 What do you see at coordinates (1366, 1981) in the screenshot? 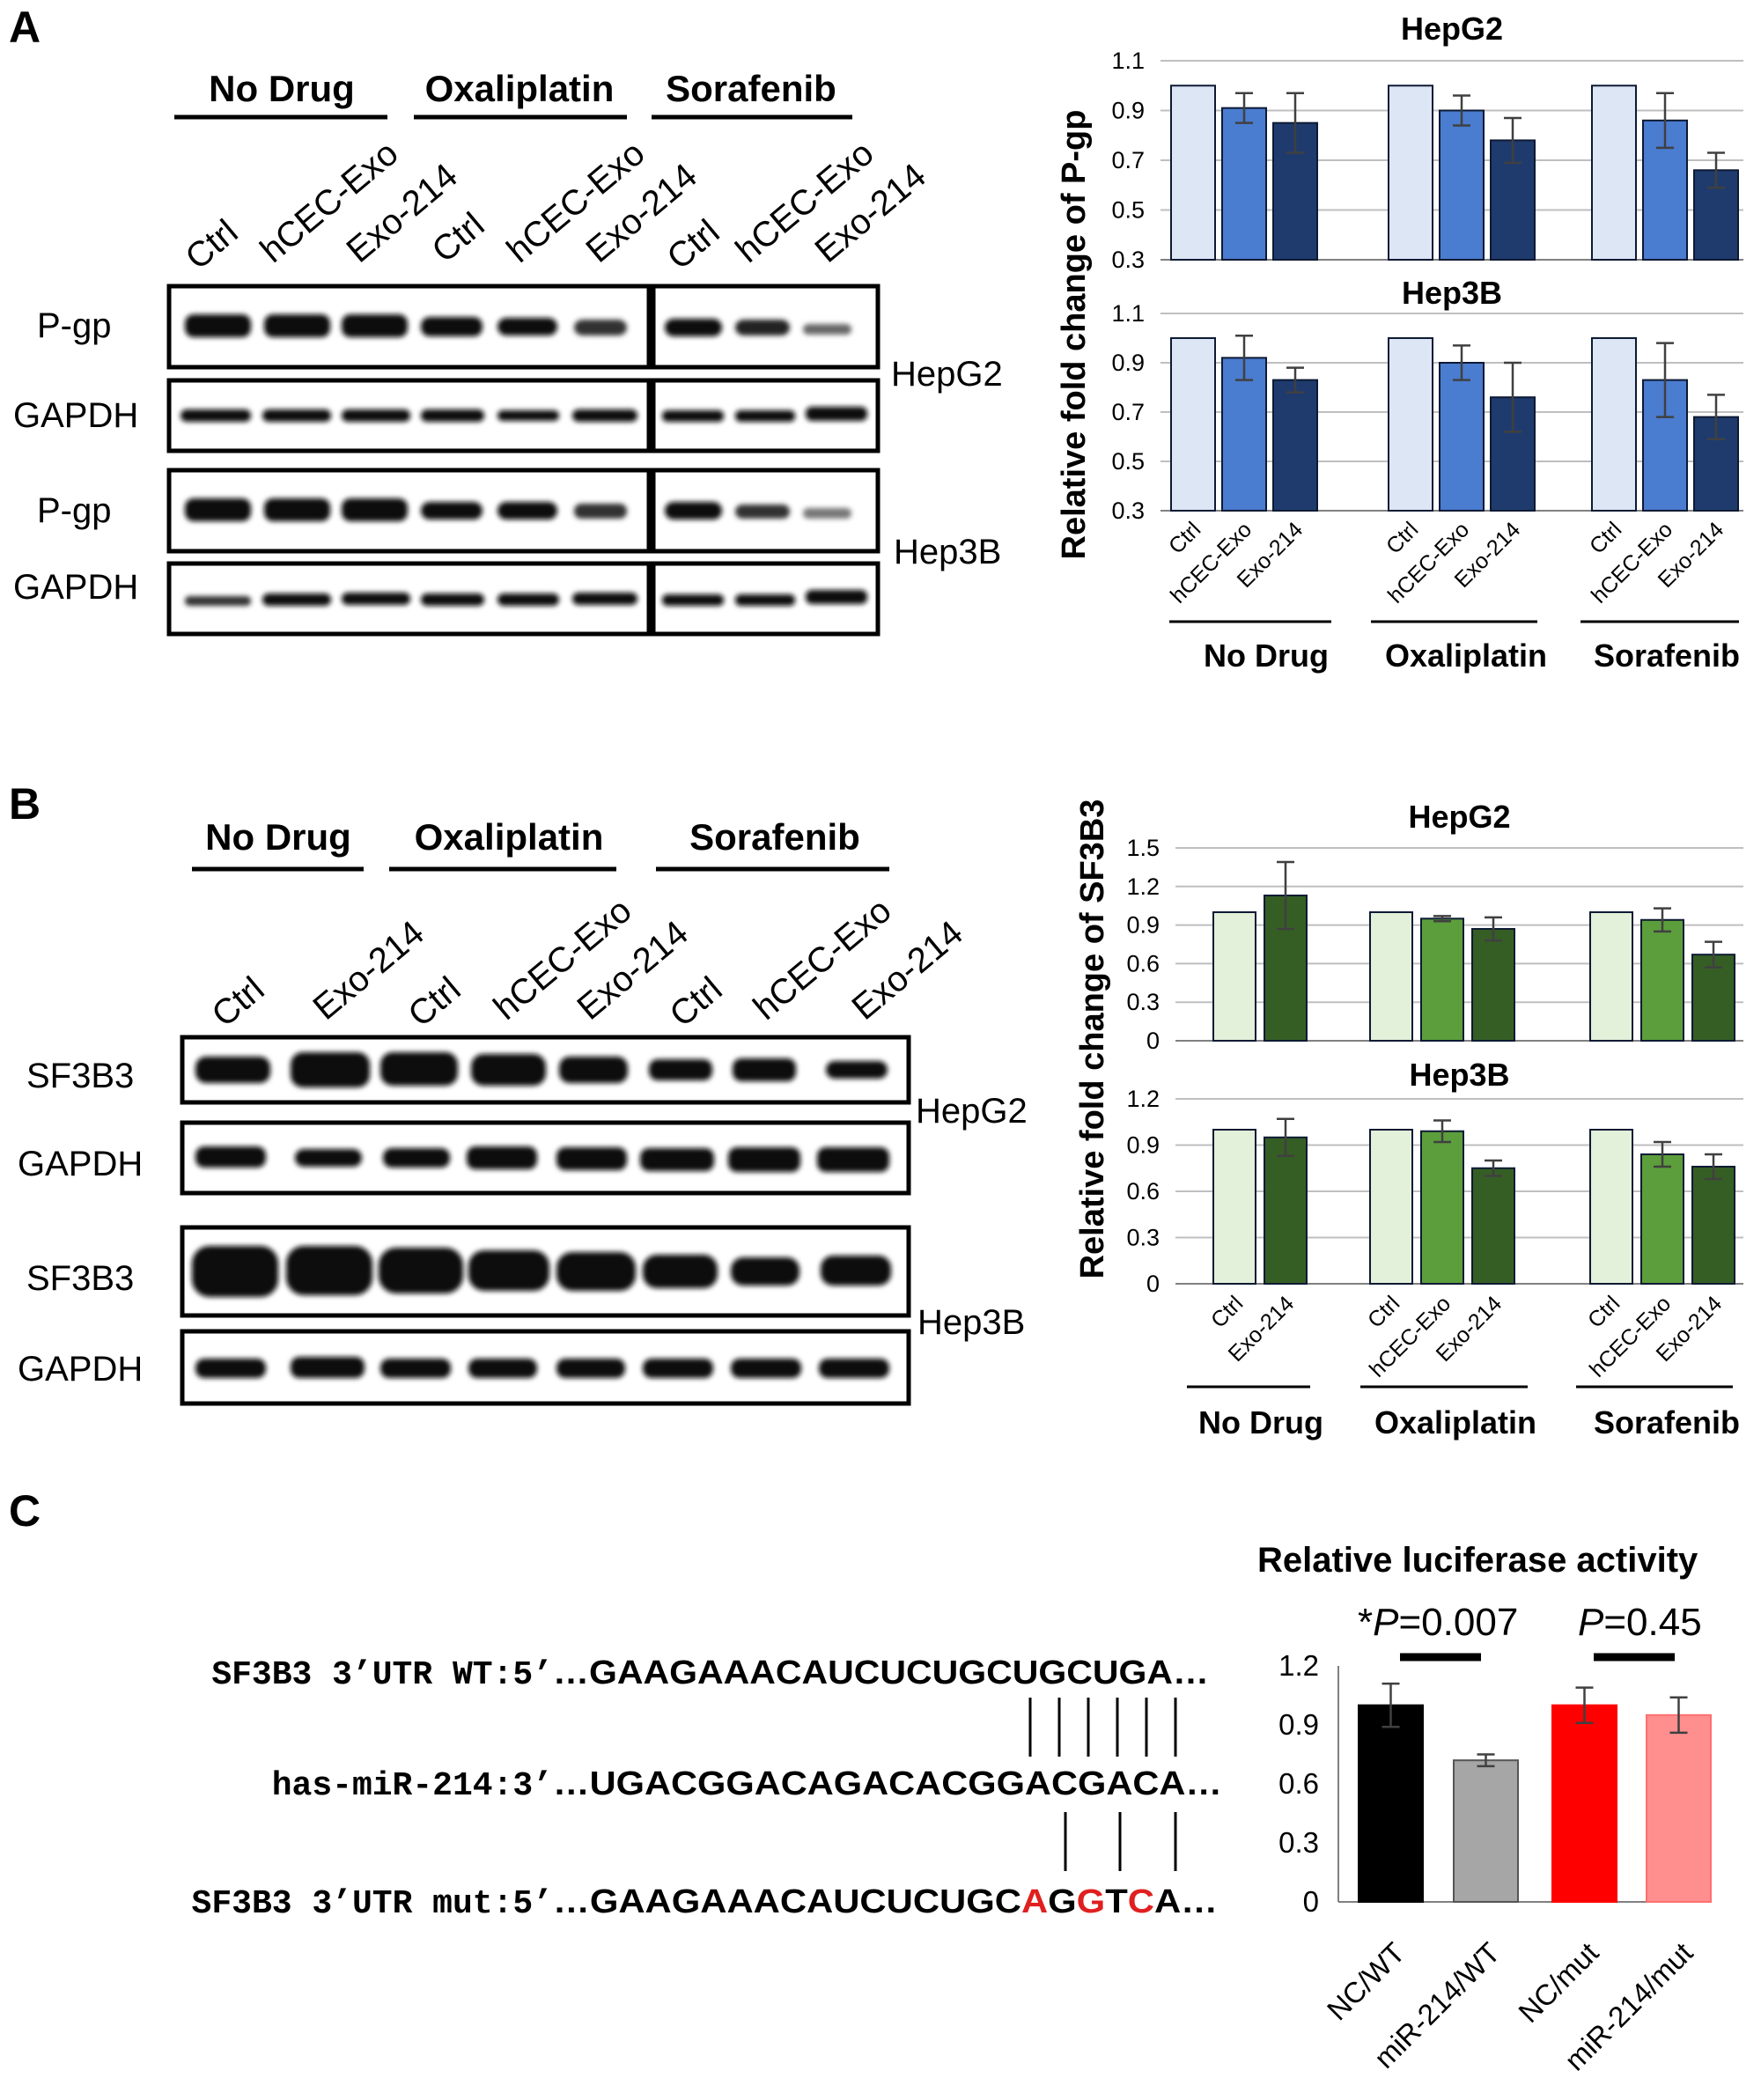
I see `x-tick-label: NC/WT` at bounding box center [1366, 1981].